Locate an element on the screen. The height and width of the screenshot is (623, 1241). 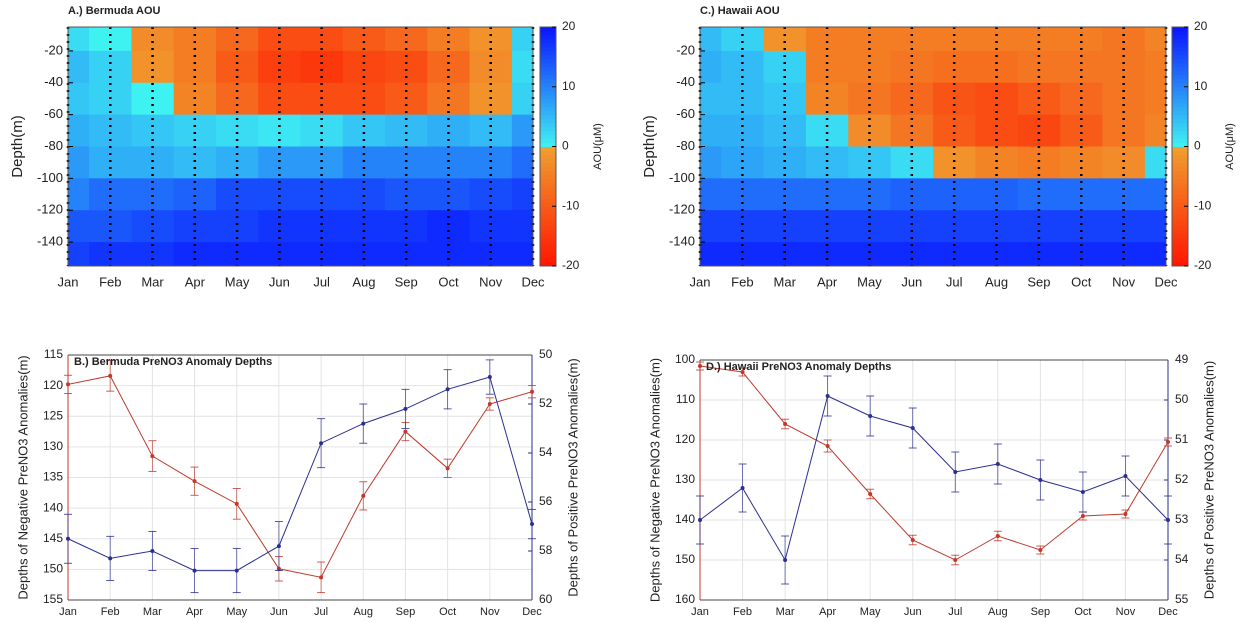
colorbar-label: AOU(μM) is located at coordinates (1230, 146).